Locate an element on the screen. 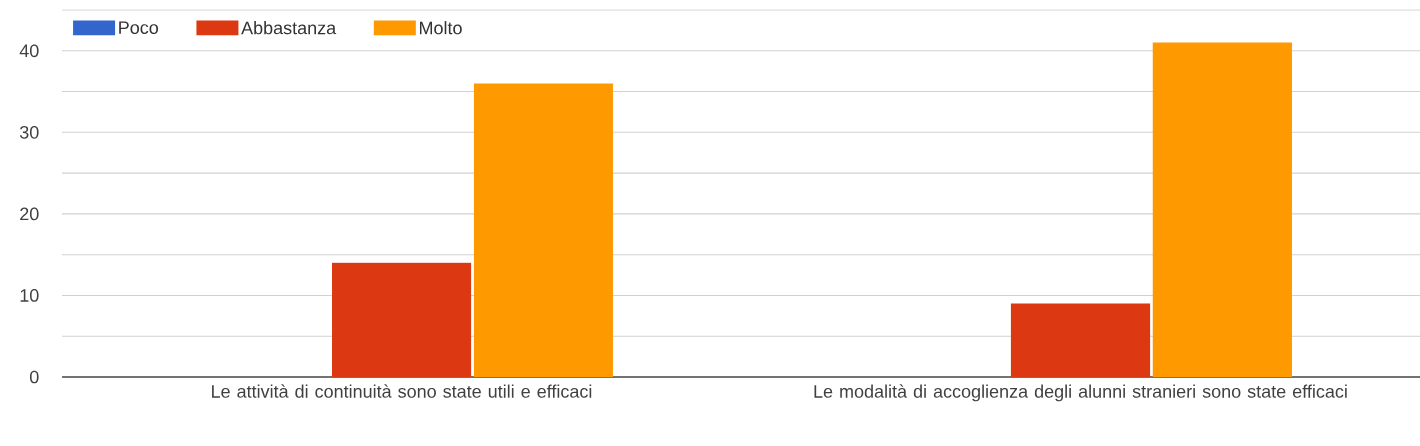  legend-label: Abbastanza is located at coordinates (289, 28).